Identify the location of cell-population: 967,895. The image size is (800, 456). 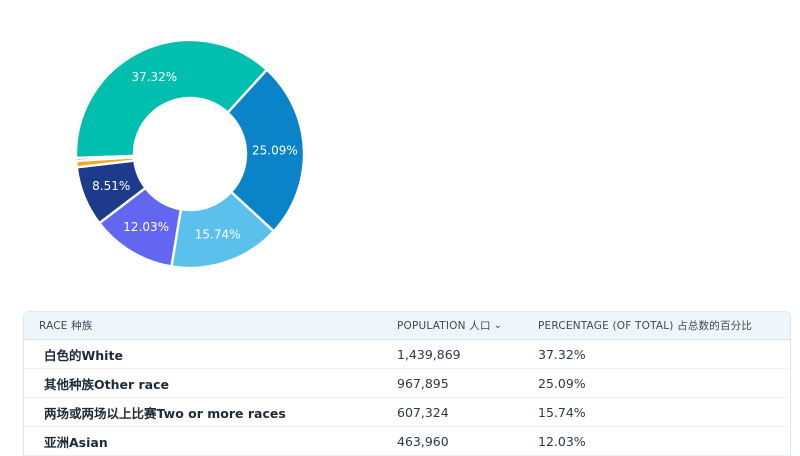
(423, 383).